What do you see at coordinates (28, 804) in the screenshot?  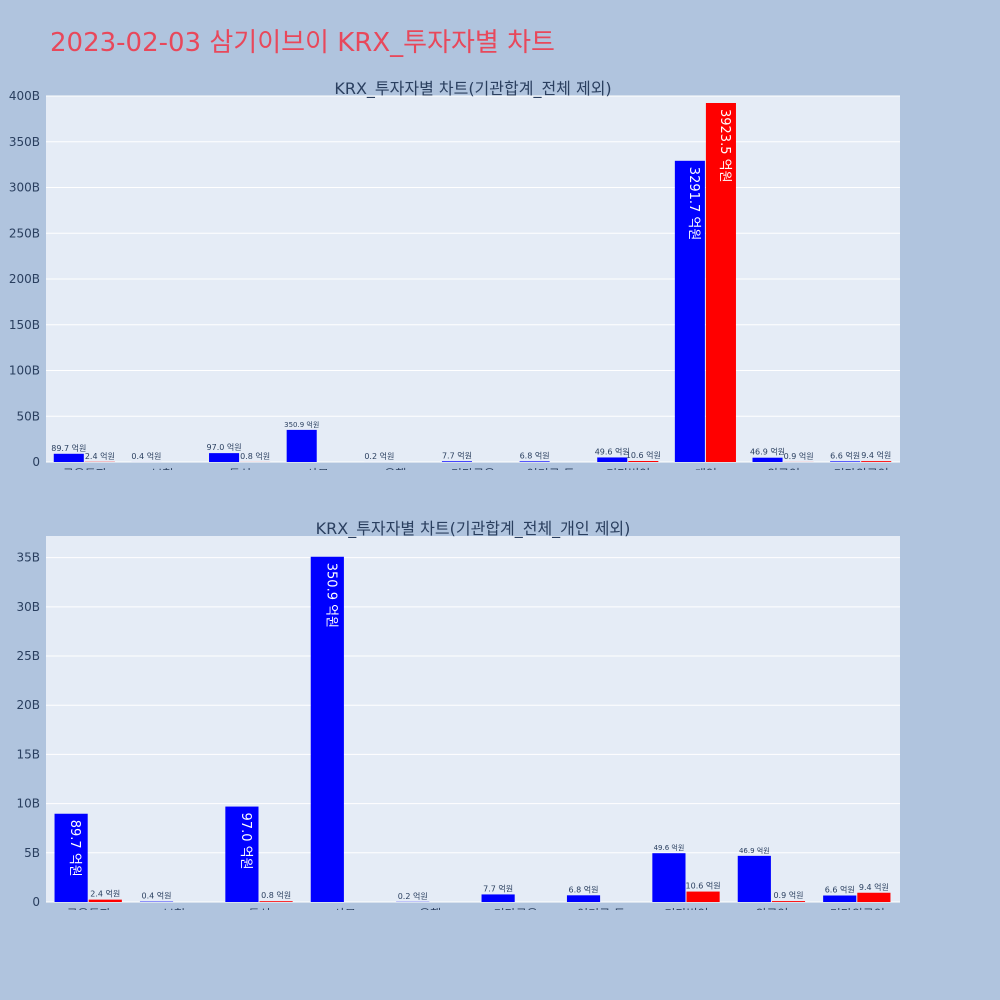 I see `y-tick-label: 10B` at bounding box center [28, 804].